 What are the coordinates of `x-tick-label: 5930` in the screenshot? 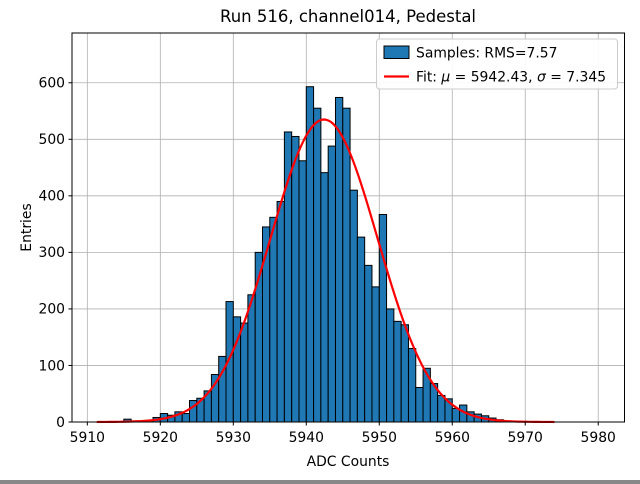 It's located at (233, 438).